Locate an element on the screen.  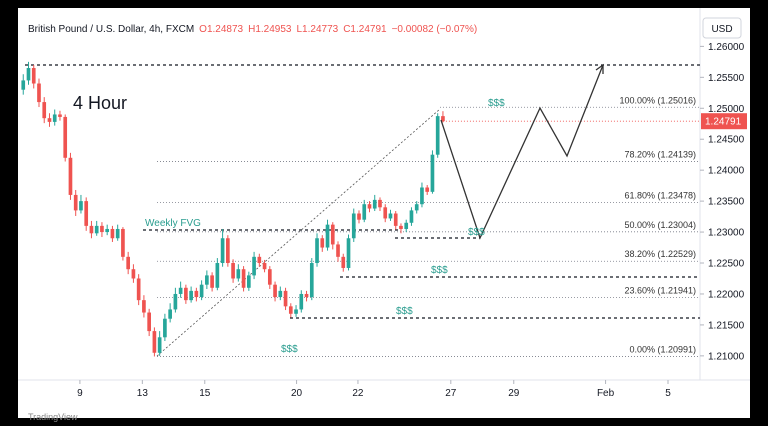
fib-label: 0.00% (1.20991) is located at coordinates (662, 349).